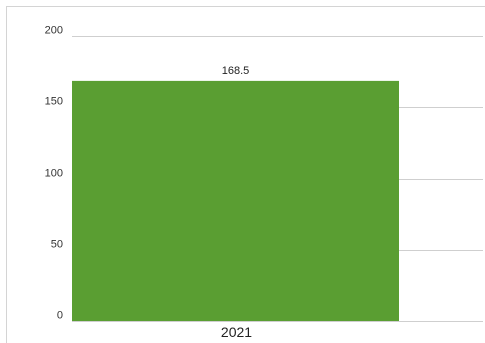 The image size is (485, 343). Describe the element at coordinates (57, 245) in the screenshot. I see `y-tick-label-50: 50` at that location.